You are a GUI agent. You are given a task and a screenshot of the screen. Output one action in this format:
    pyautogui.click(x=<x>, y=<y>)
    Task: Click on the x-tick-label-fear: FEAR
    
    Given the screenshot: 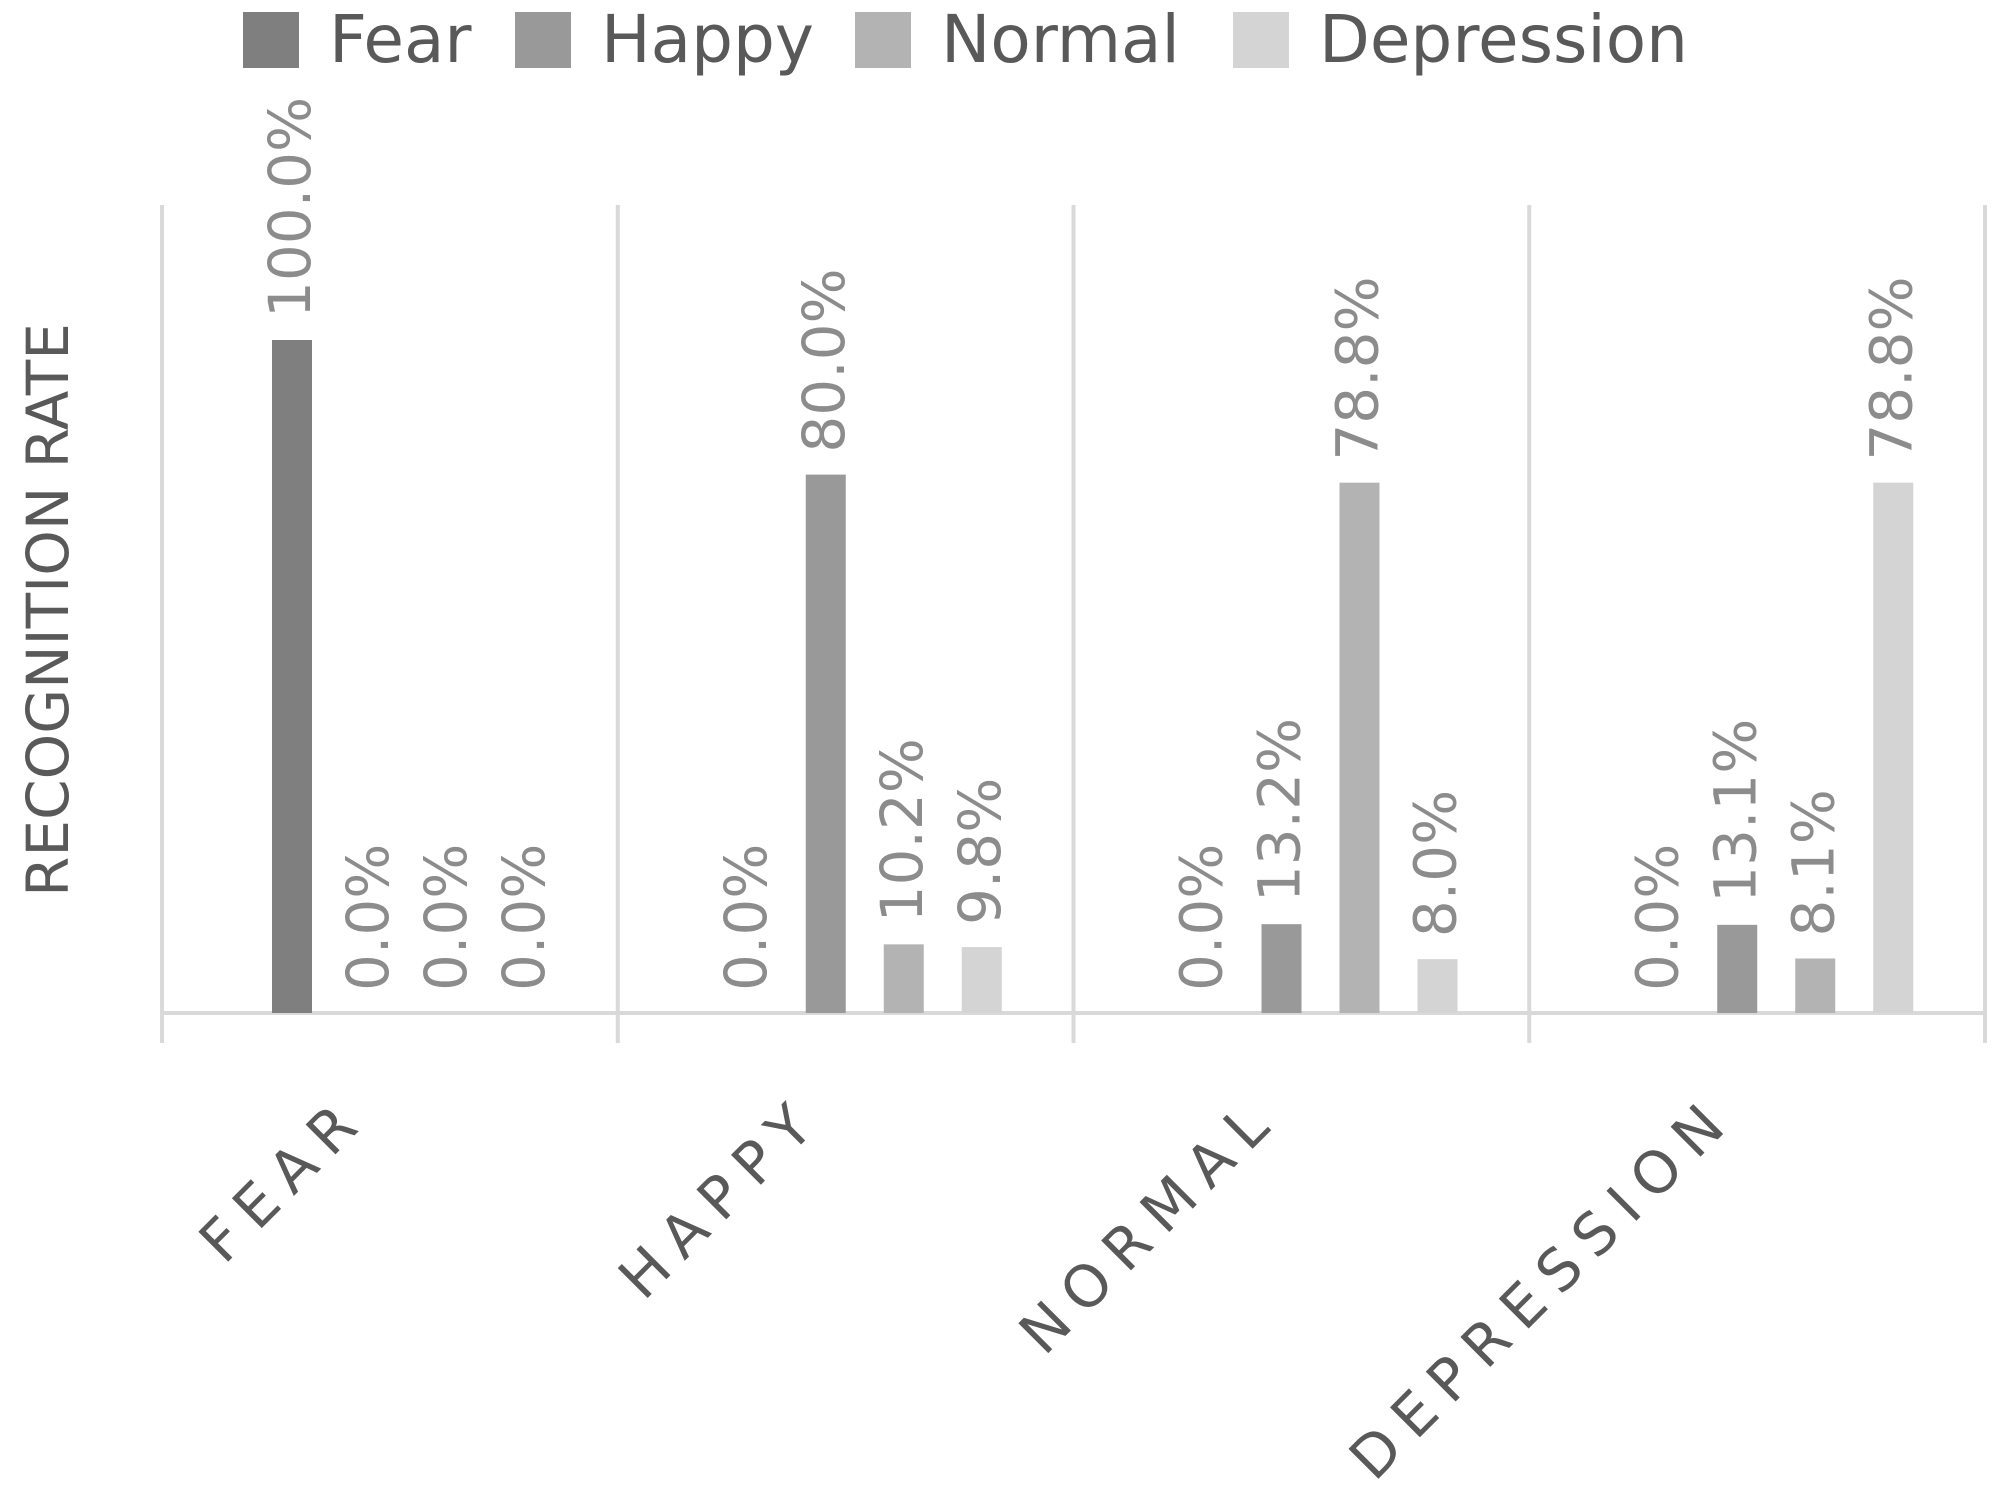 What is the action you would take?
    pyautogui.click(x=283, y=1179)
    